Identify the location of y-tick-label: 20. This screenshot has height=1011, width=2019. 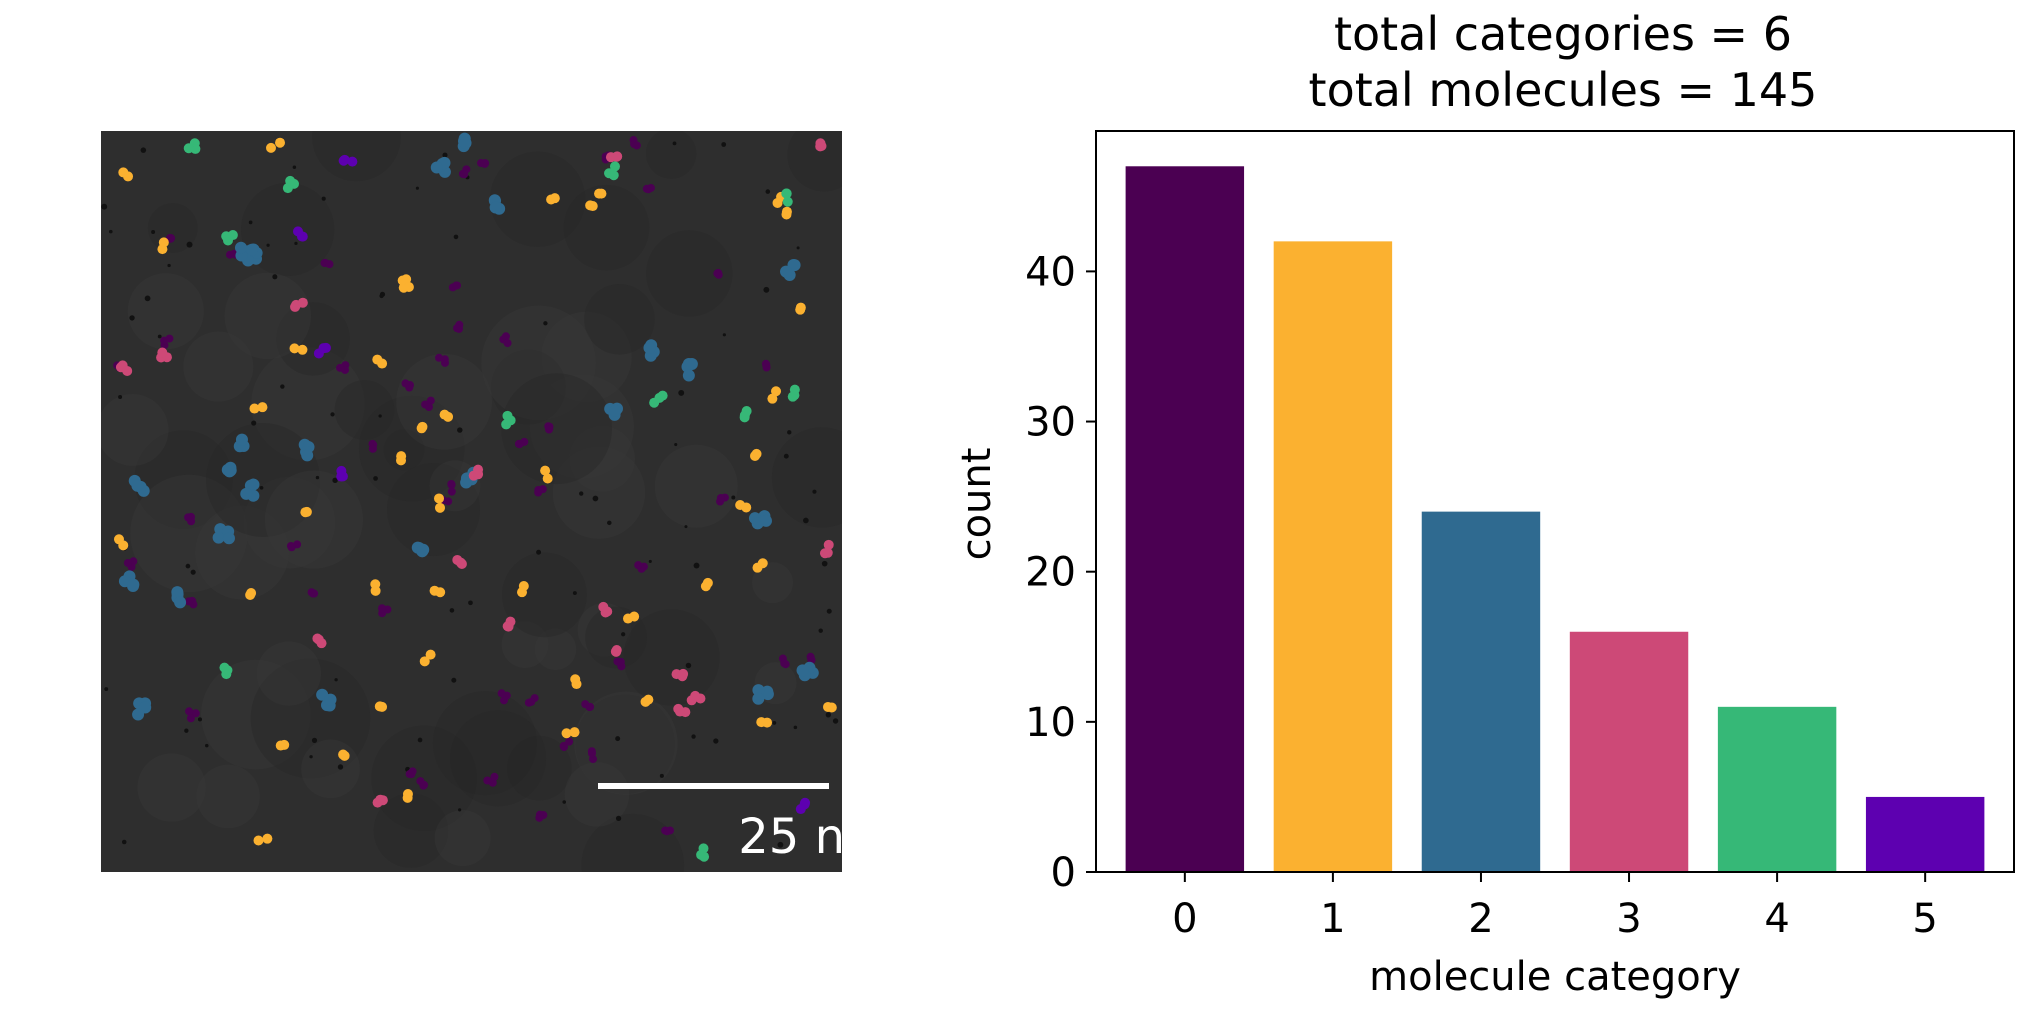
(1050, 573).